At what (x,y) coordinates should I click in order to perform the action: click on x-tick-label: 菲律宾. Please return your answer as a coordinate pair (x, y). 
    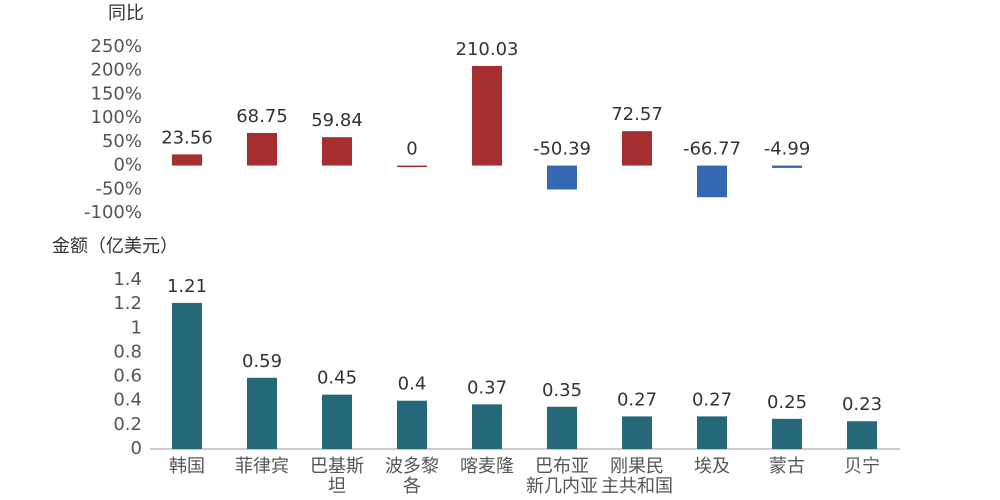
    Looking at the image, I should click on (262, 466).